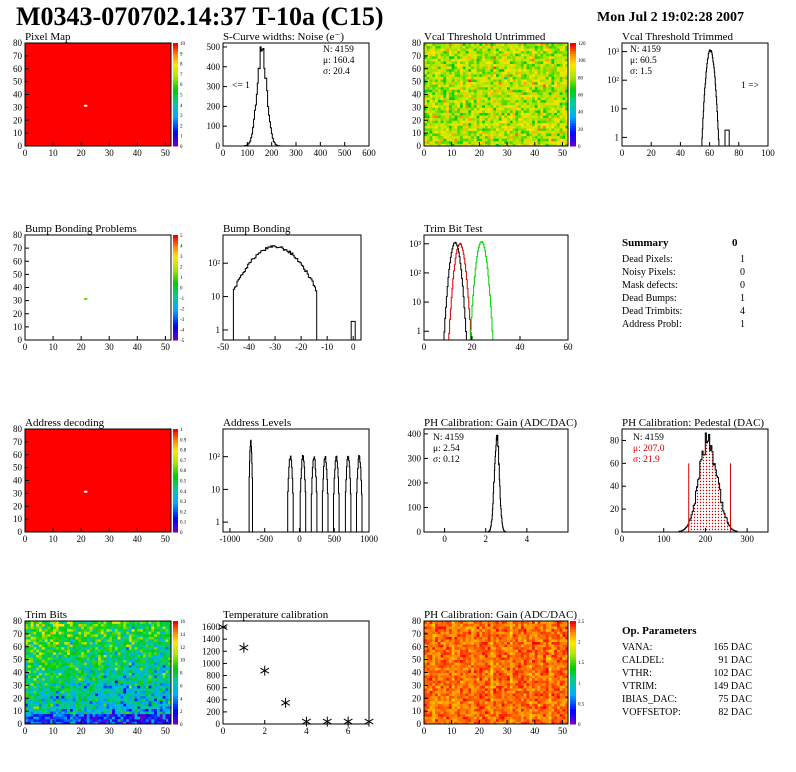 The height and width of the screenshot is (772, 796). What do you see at coordinates (181, 137) in the screenshot?
I see `palette-tick-label: 1` at bounding box center [181, 137].